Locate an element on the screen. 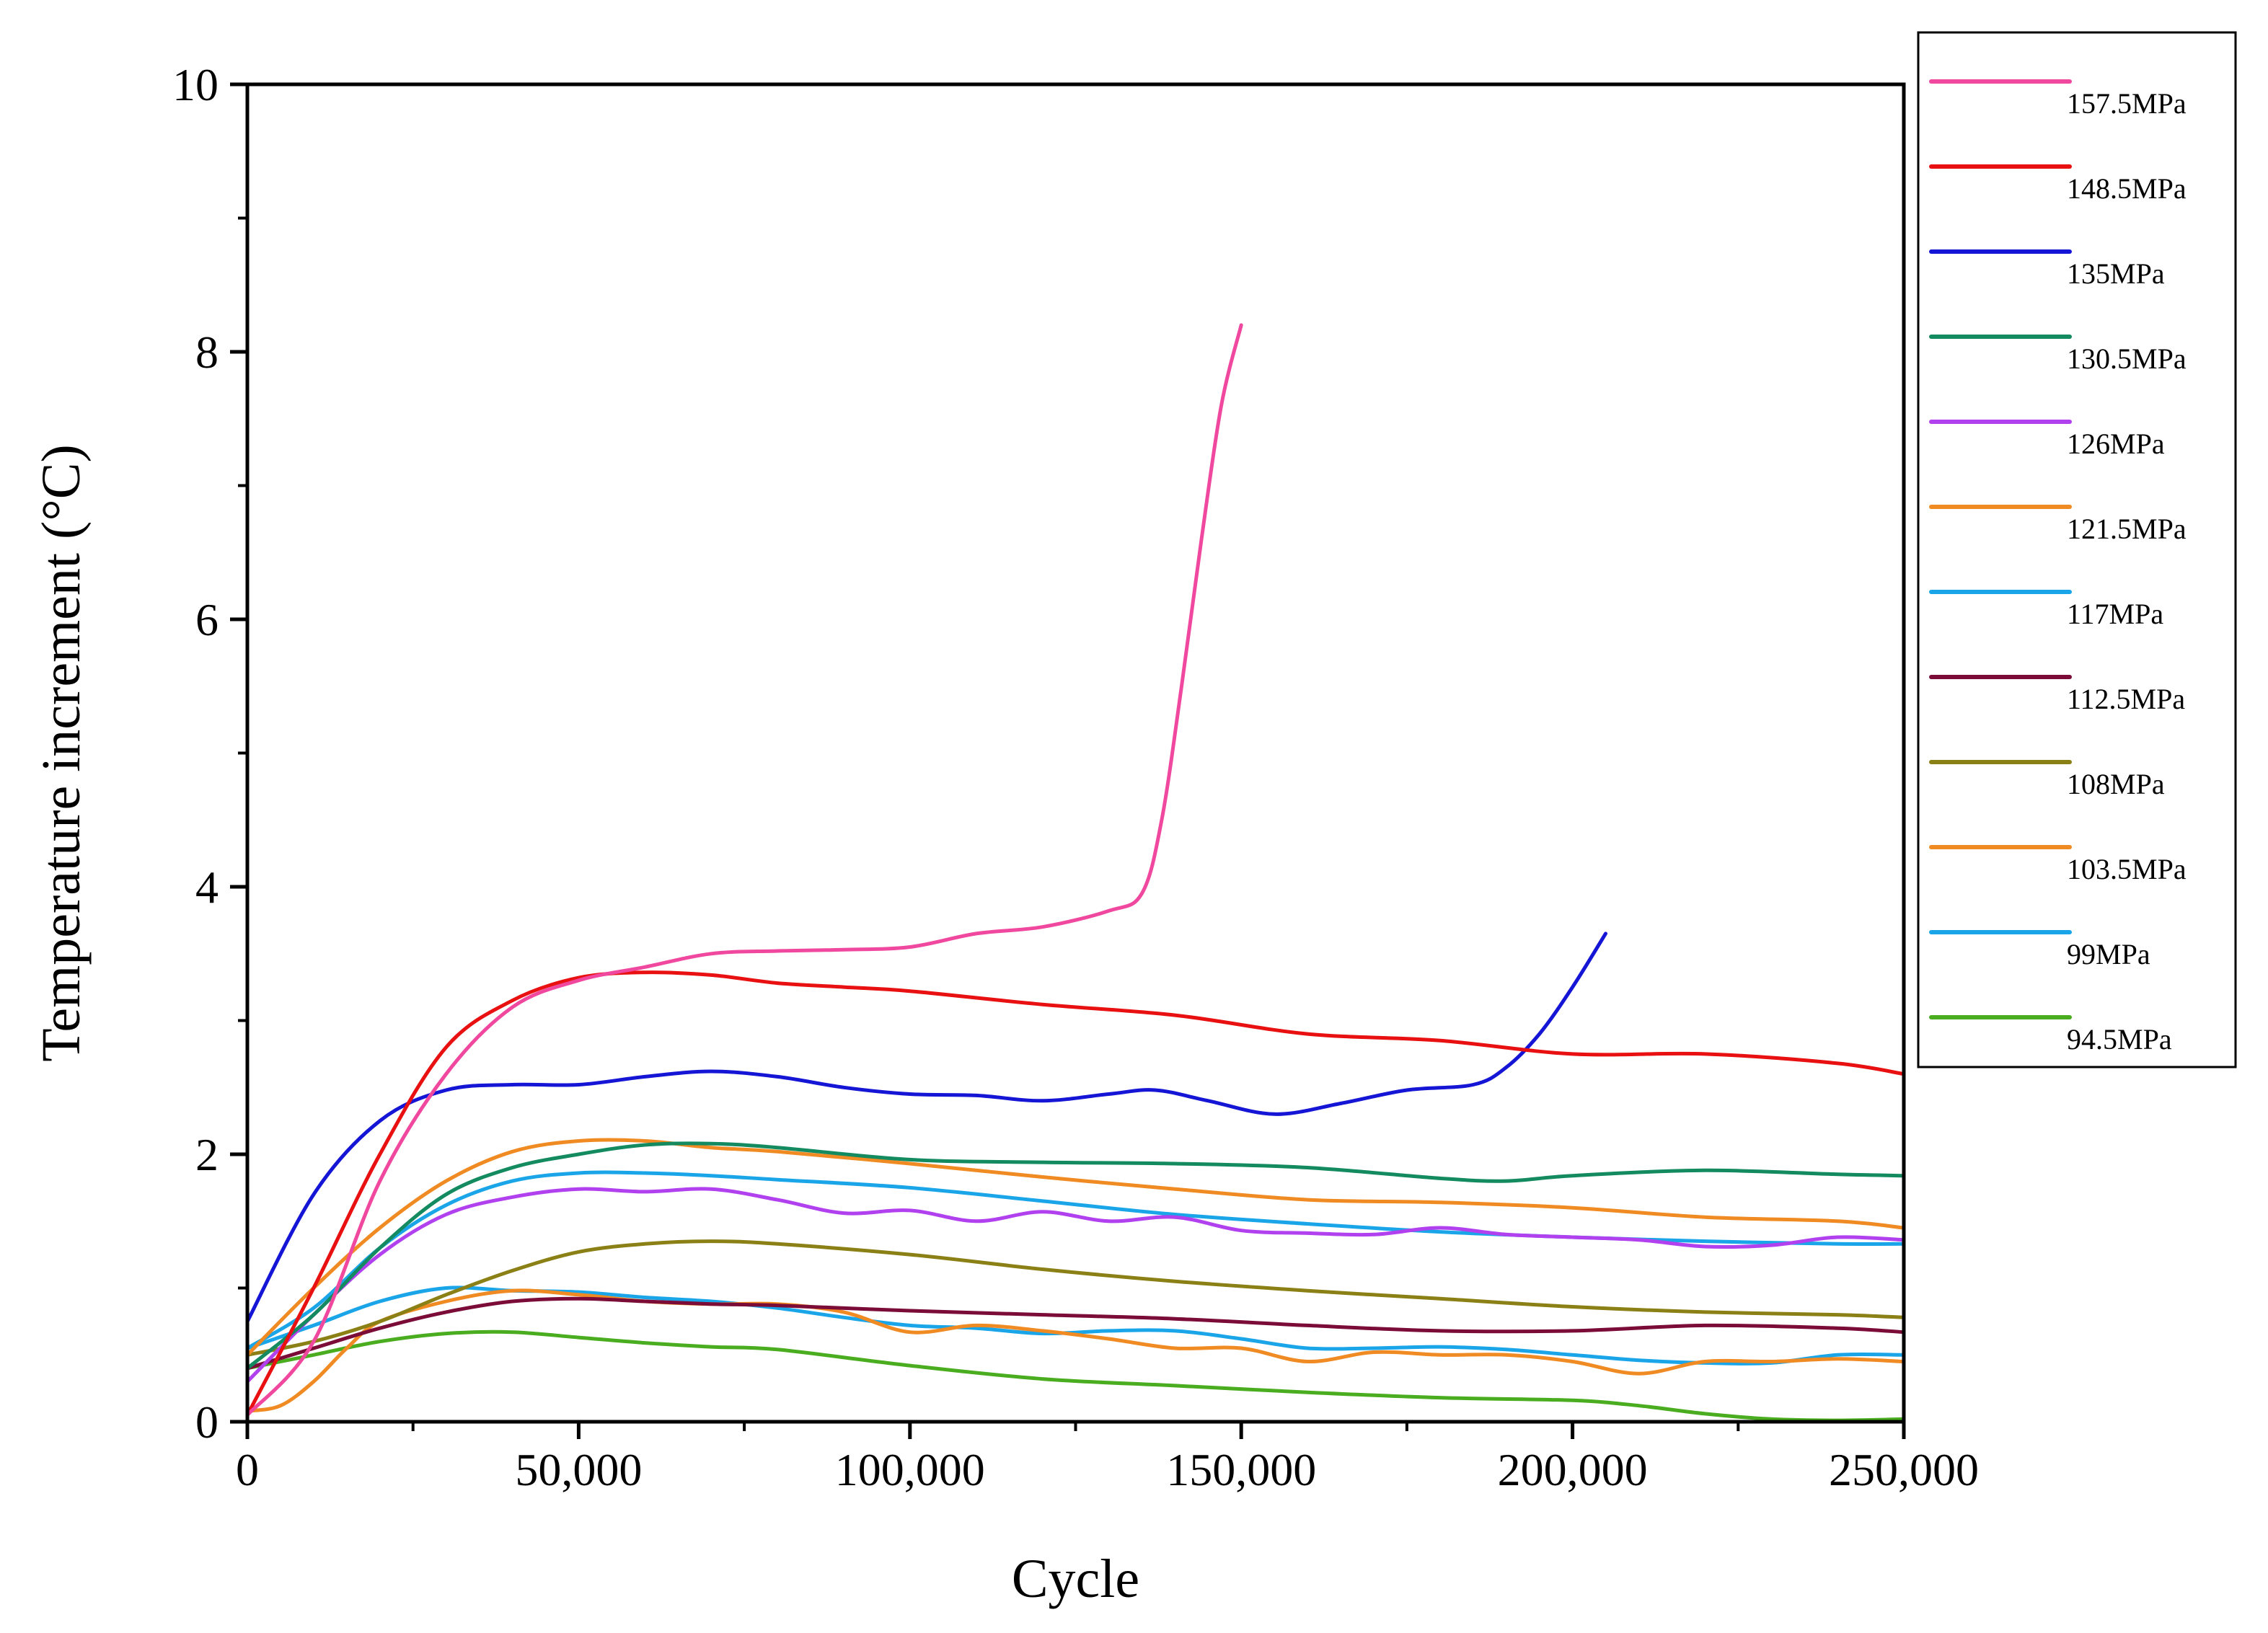 The image size is (2268, 1633). legend-label: 135MPa is located at coordinates (2116, 273).